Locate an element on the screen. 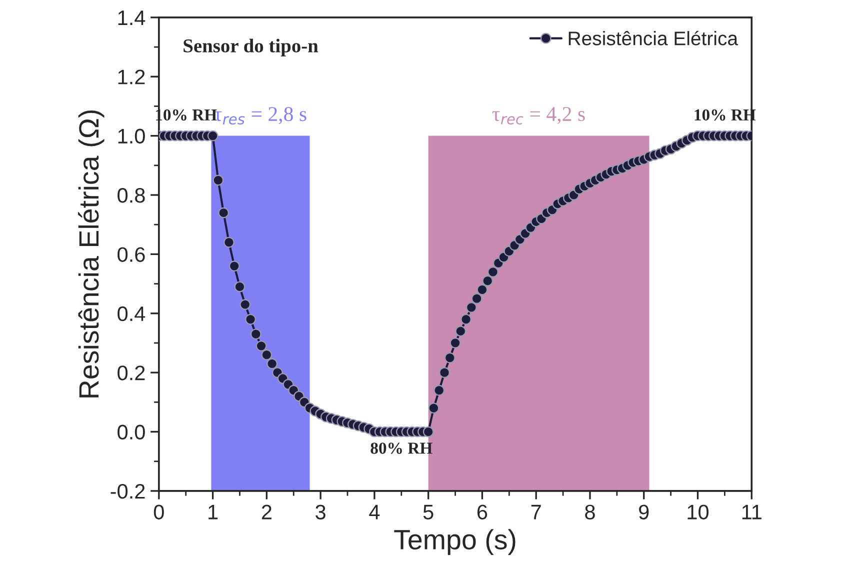 The width and height of the screenshot is (859, 581). annotation: 80% RH is located at coordinates (401, 448).